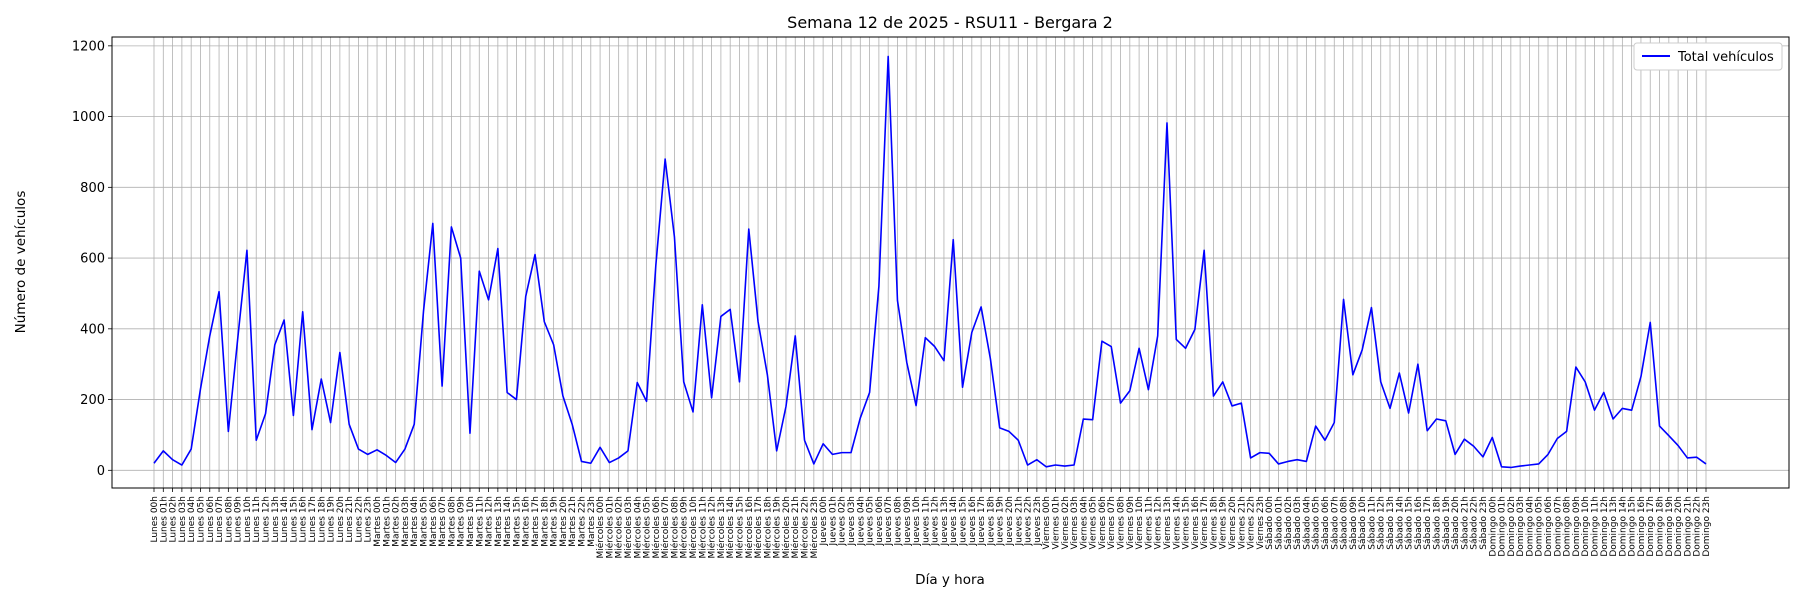 The image size is (1800, 600). I want to click on x-tick-label: Domingo 06h, so click(1549, 526).